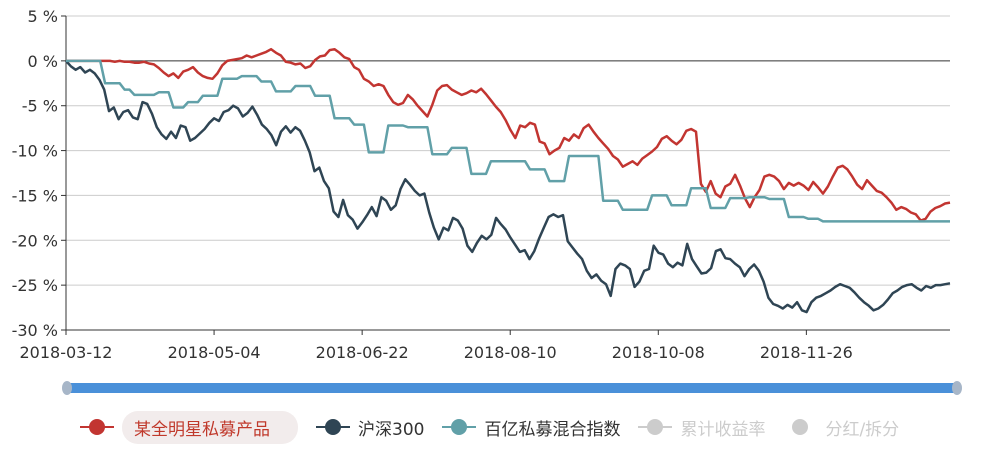 The height and width of the screenshot is (449, 988). I want to click on data-zoom-slider, so click(512, 388).